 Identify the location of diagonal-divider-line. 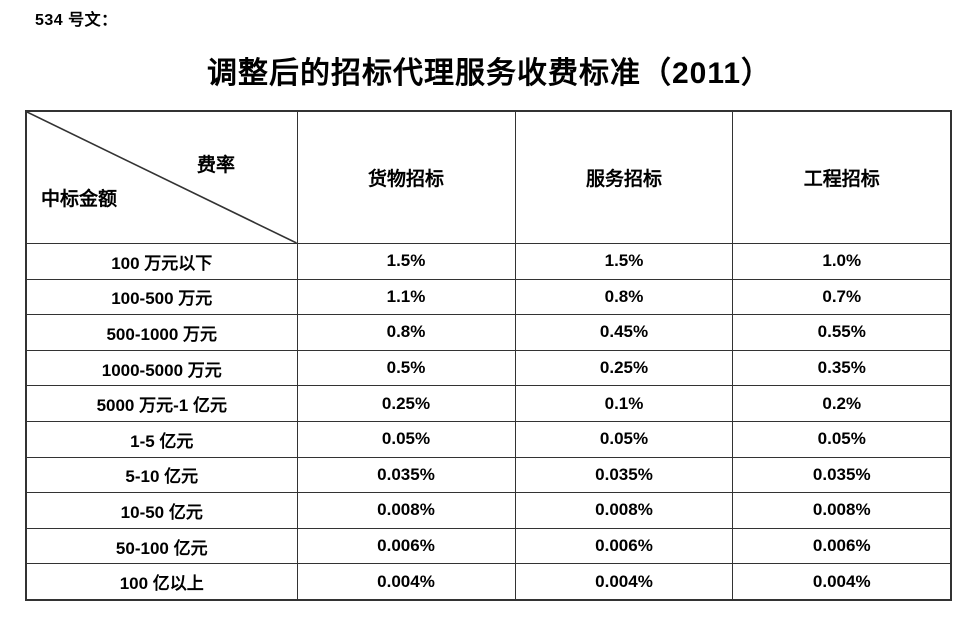
(162, 177).